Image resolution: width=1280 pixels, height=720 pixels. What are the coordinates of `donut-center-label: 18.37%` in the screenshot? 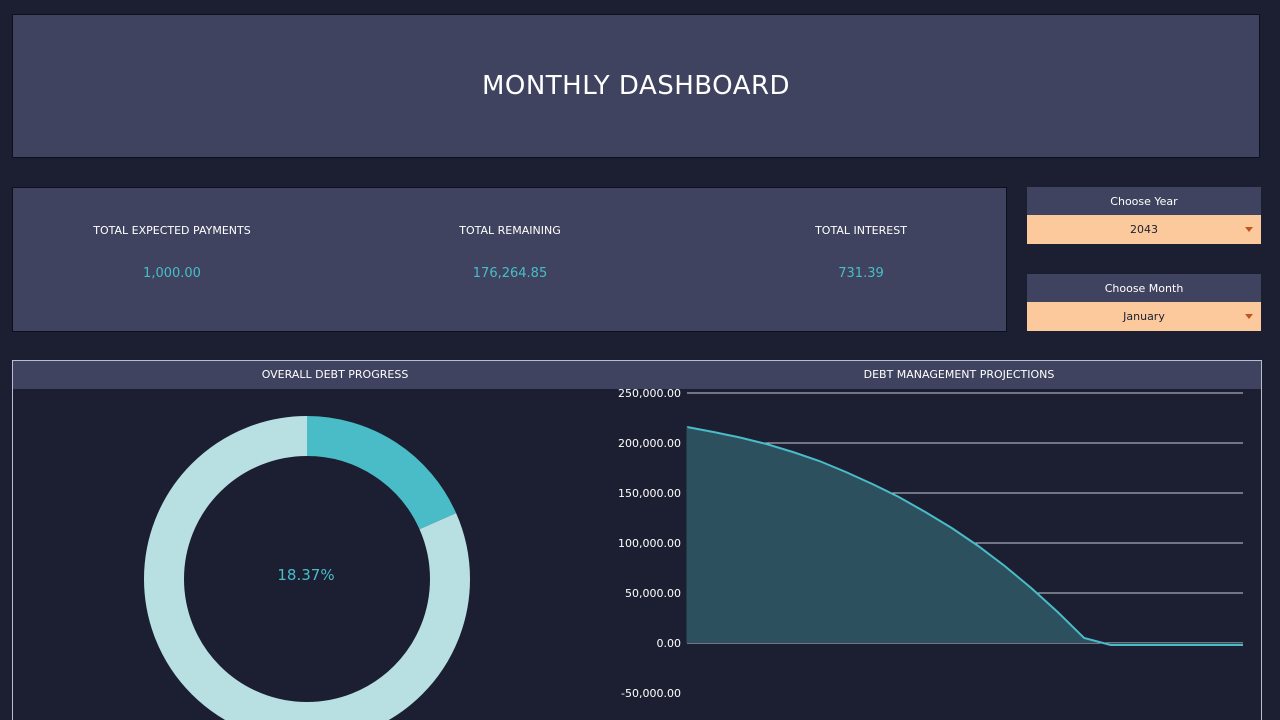 It's located at (306, 575).